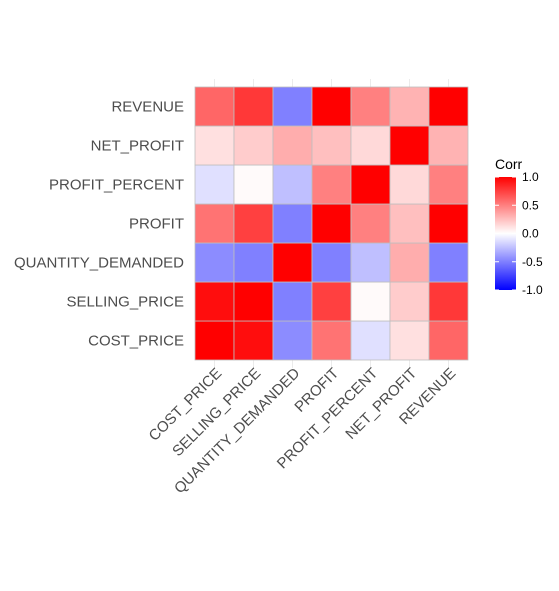 The image size is (559, 591). What do you see at coordinates (136, 341) in the screenshot?
I see `y-tick-label: COST_PRICE` at bounding box center [136, 341].